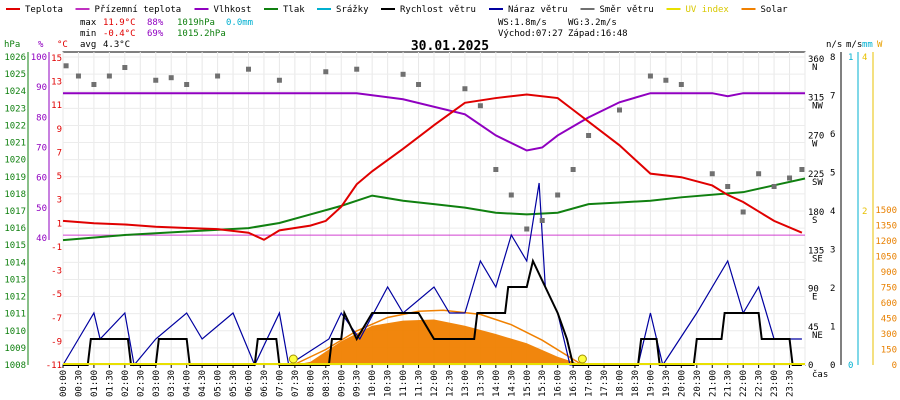  Describe the element at coordinates (420, 383) in the screenshot. I see `x-tick-label: 11:30` at that location.